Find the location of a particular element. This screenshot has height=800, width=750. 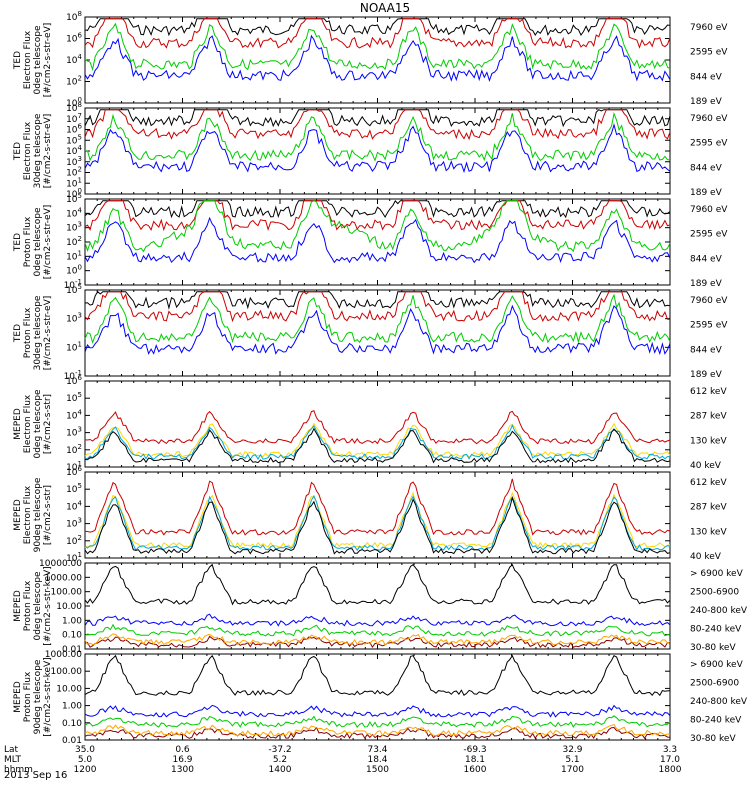

date-label: 2013 Sep 16 is located at coordinates (35, 775).